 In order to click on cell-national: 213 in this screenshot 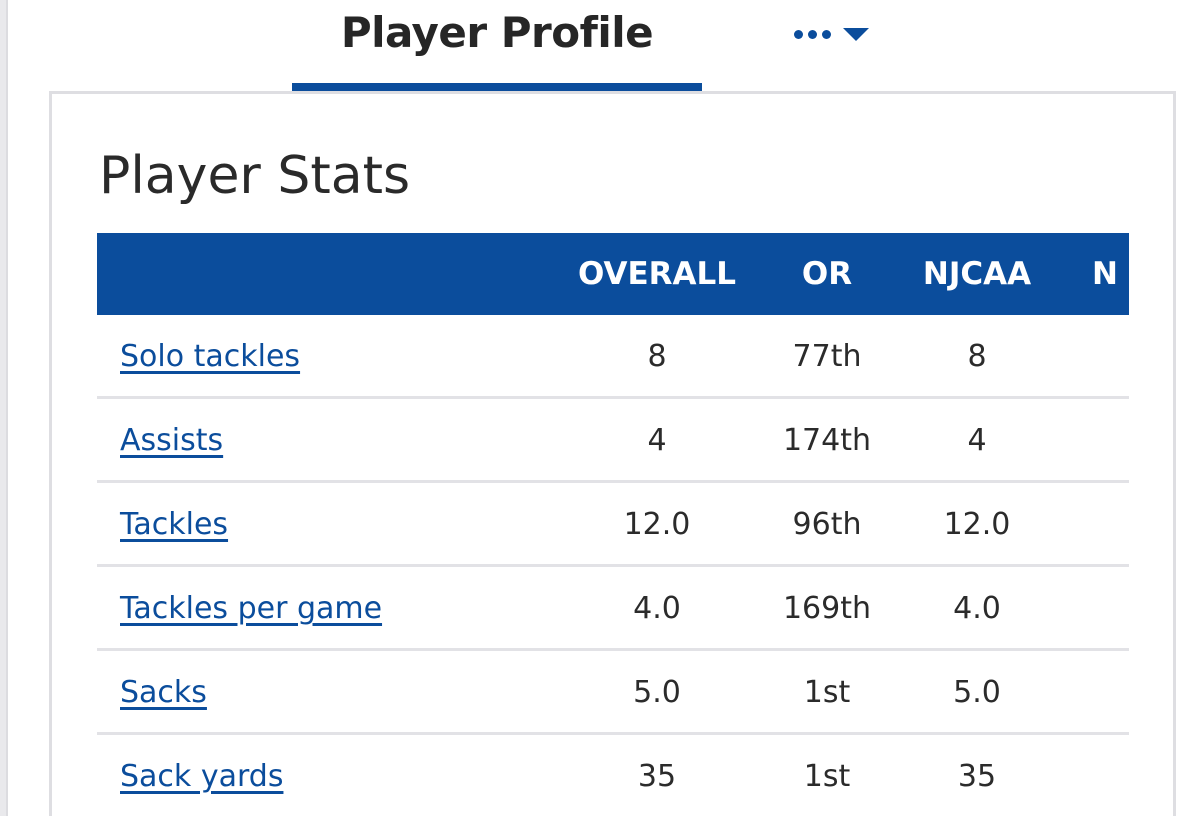, I will do `click(1110, 609)`.